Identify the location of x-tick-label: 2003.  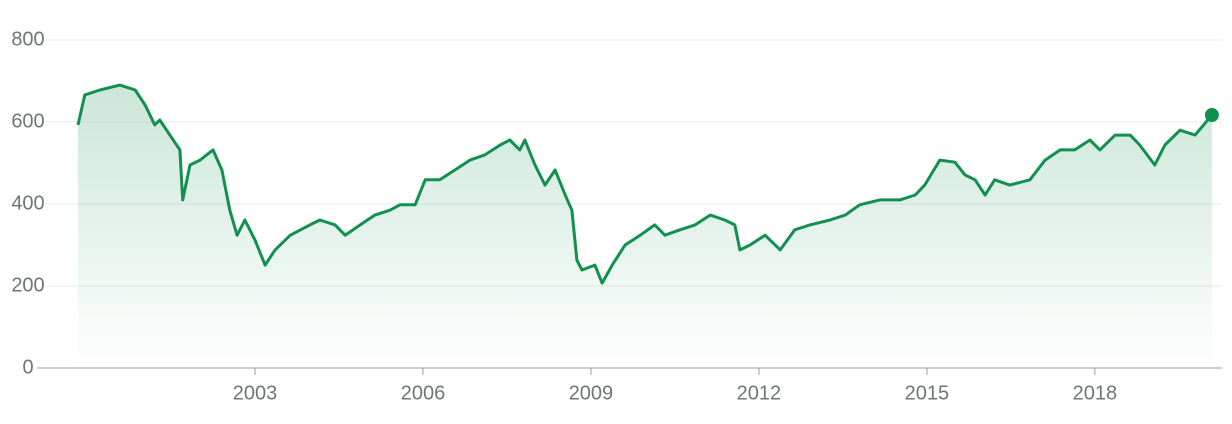
(255, 393).